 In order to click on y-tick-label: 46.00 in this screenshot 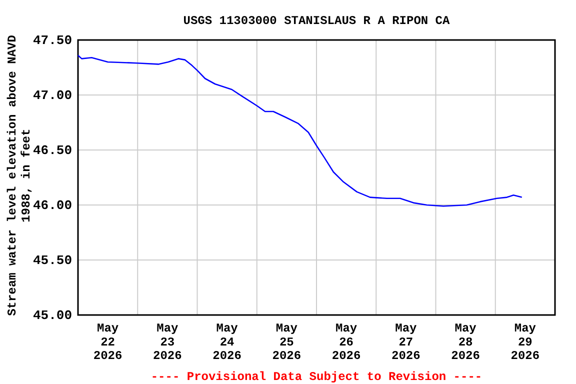, I will do `click(52, 206)`.